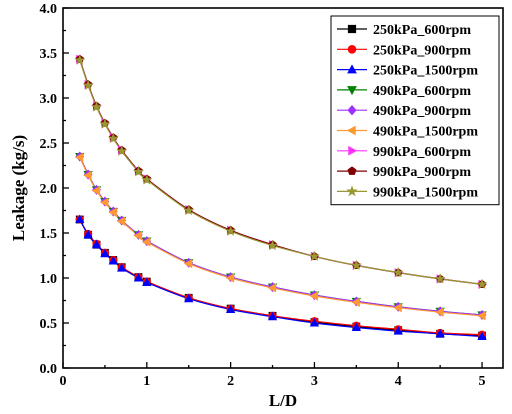  What do you see at coordinates (422, 50) in the screenshot?
I see `legend-label: 250kPa_900rpm` at bounding box center [422, 50].